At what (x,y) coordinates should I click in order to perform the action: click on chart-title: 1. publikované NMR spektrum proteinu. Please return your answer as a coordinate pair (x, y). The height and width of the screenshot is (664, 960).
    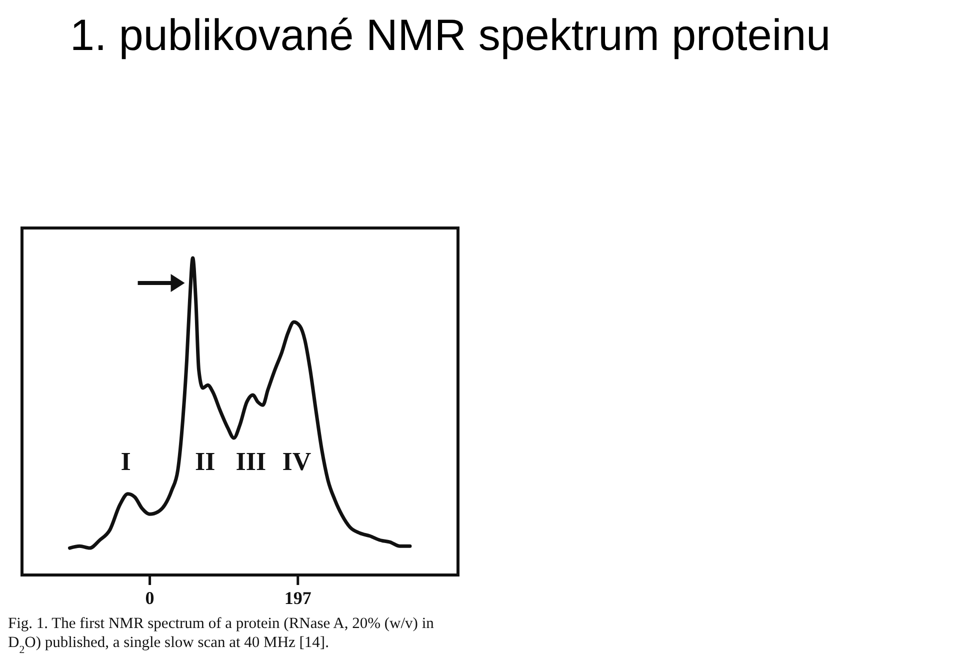
    Looking at the image, I should click on (450, 35).